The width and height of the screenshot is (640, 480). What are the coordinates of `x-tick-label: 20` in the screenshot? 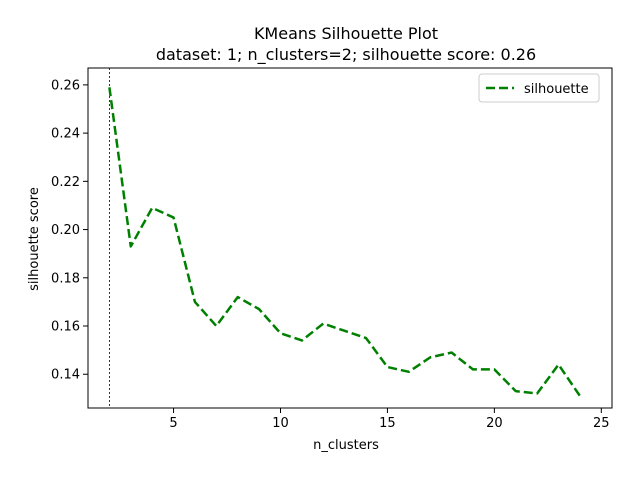 It's located at (494, 423).